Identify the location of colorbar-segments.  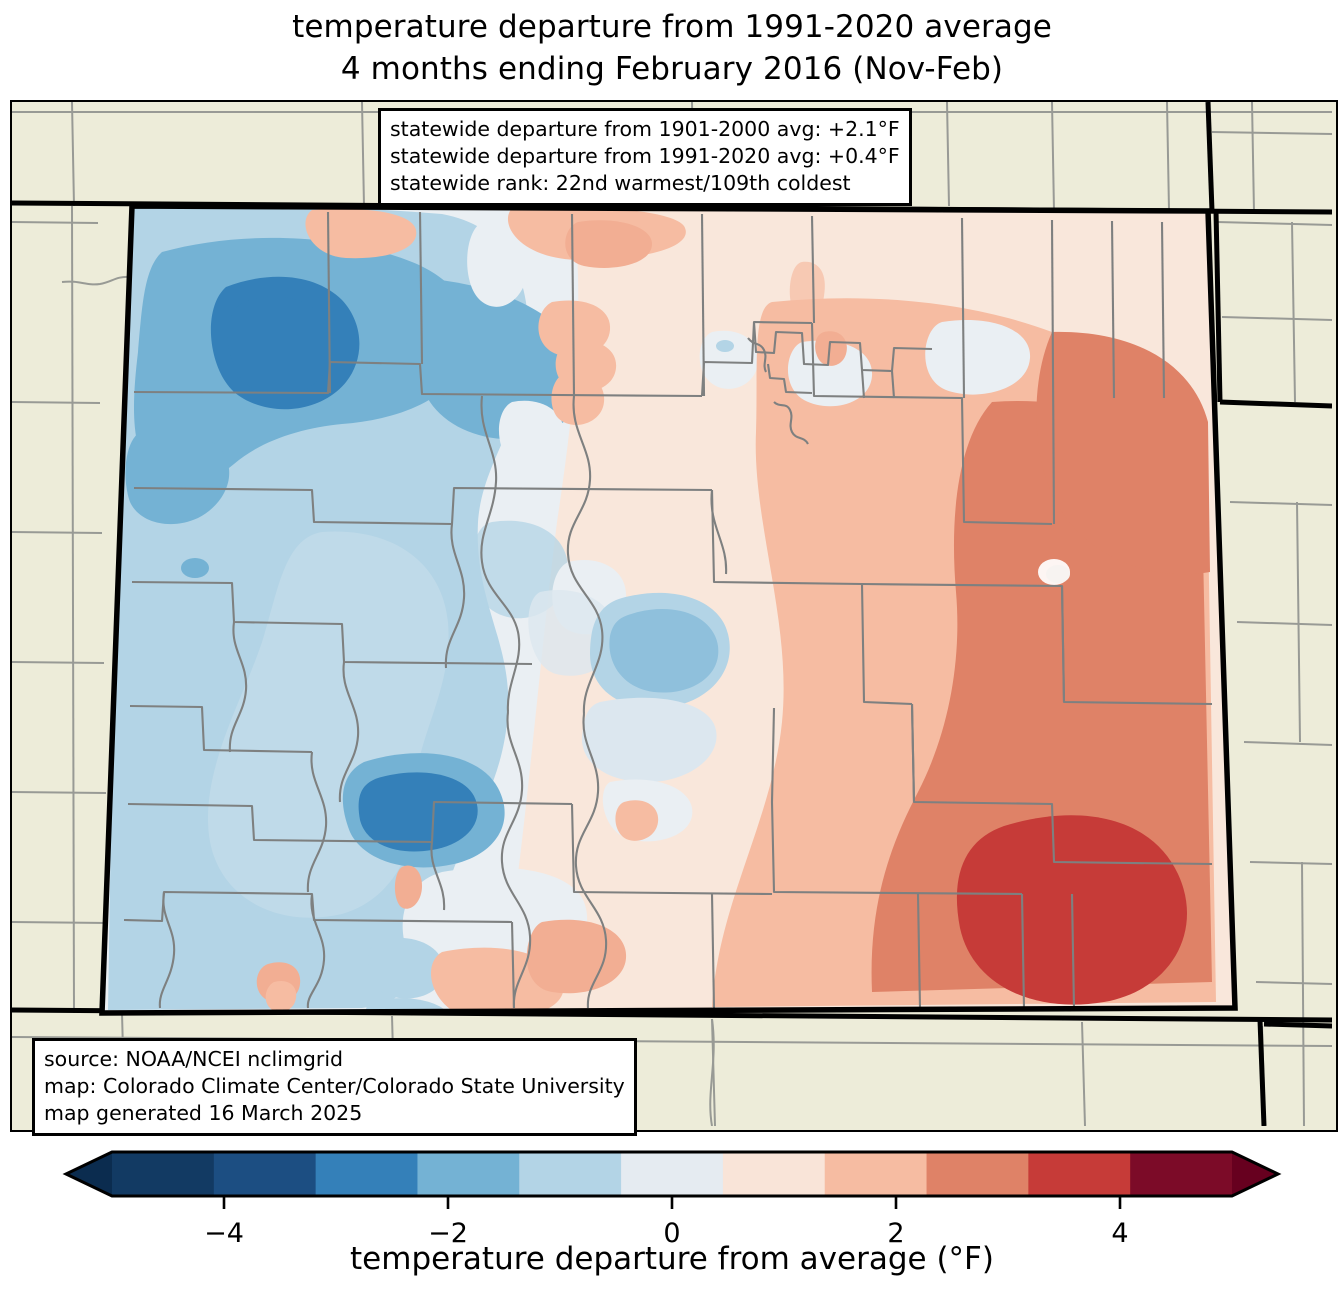
(672, 1174).